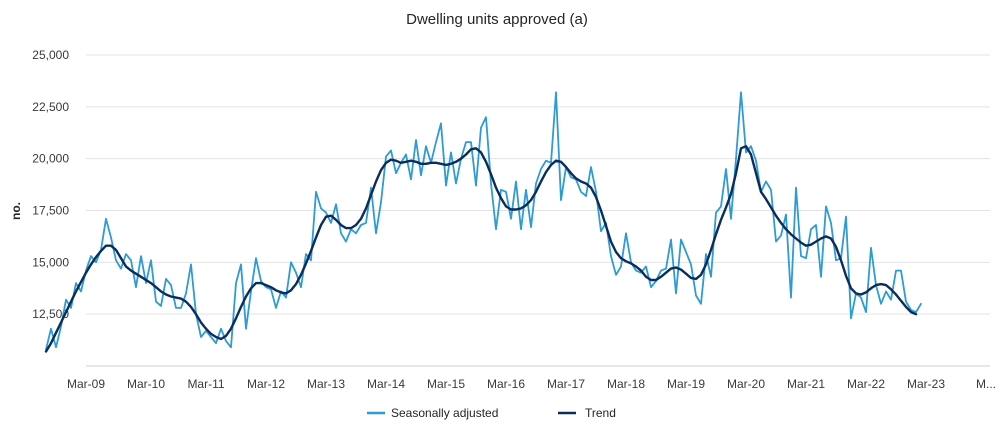 The image size is (1000, 435). Describe the element at coordinates (746, 384) in the screenshot. I see `x-tick-label: Mar-20` at that location.